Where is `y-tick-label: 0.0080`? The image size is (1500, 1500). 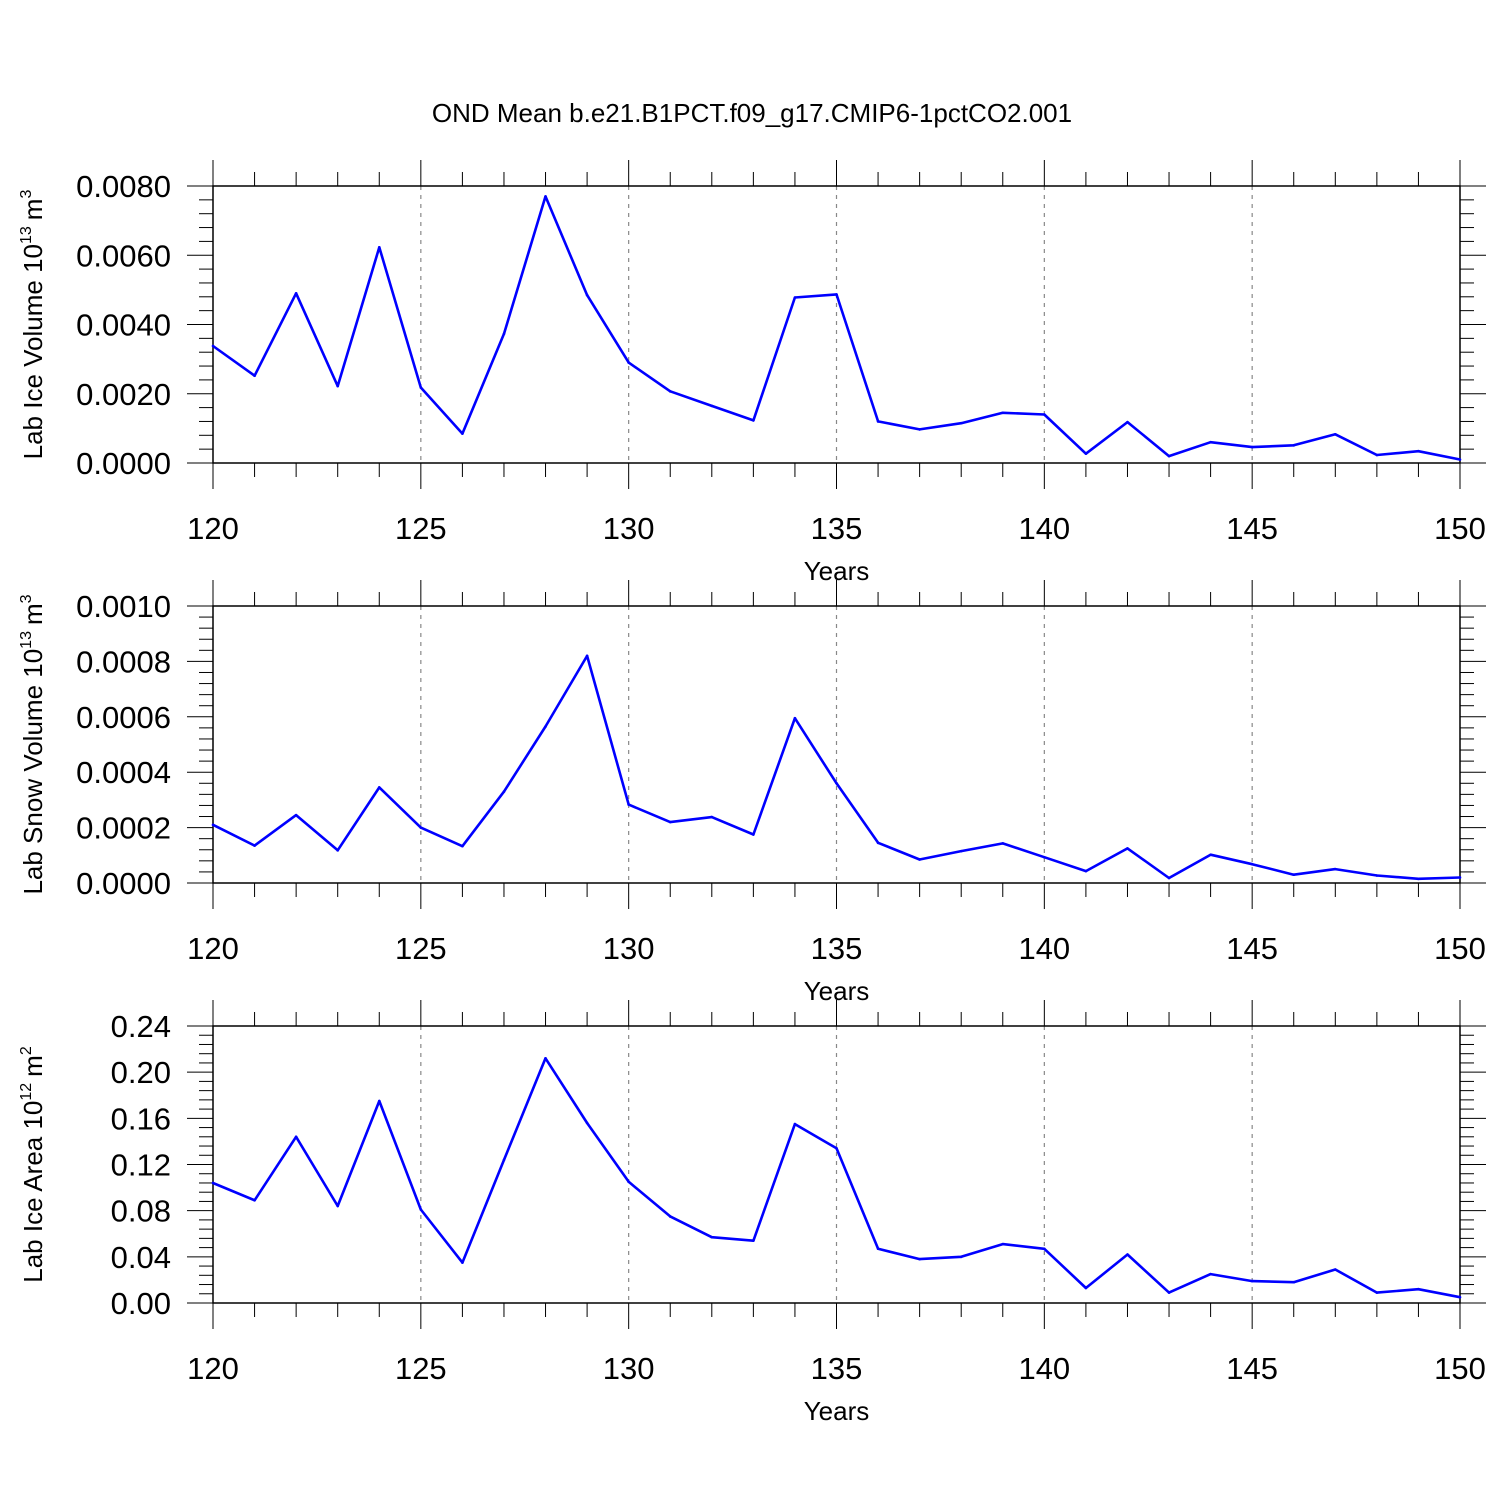
y-tick-label: 0.0080 is located at coordinates (123, 186).